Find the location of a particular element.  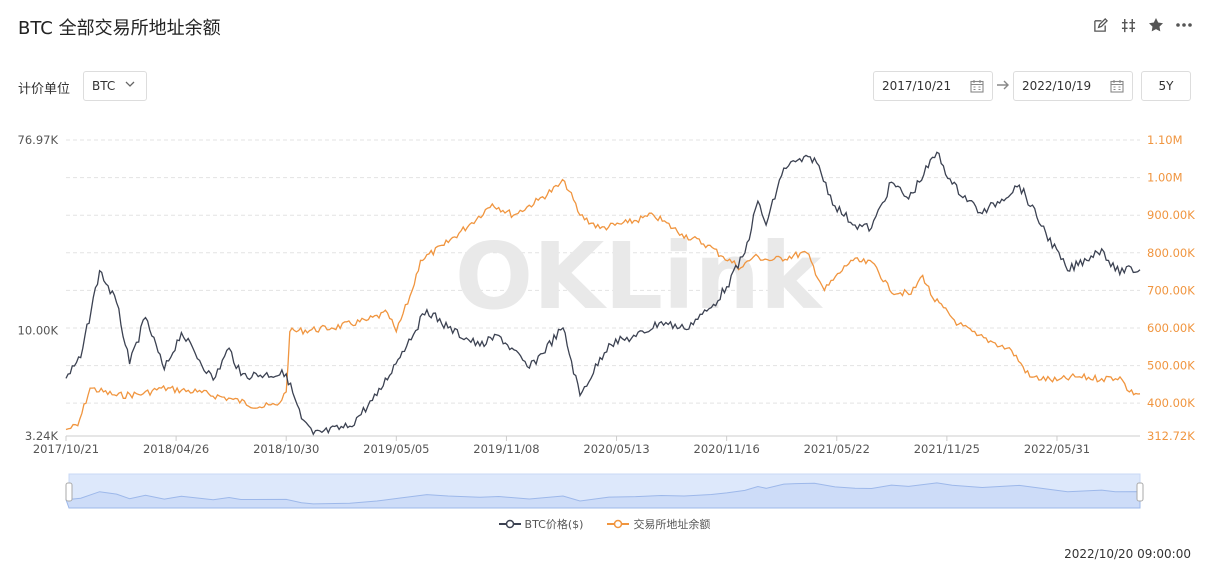

start-date-input: 2017/10/21 is located at coordinates (933, 86).